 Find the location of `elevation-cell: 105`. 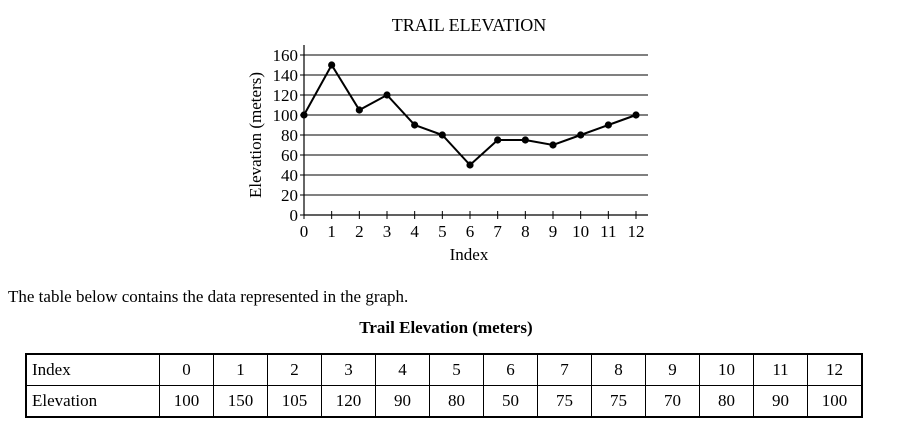

elevation-cell: 105 is located at coordinates (294, 401).